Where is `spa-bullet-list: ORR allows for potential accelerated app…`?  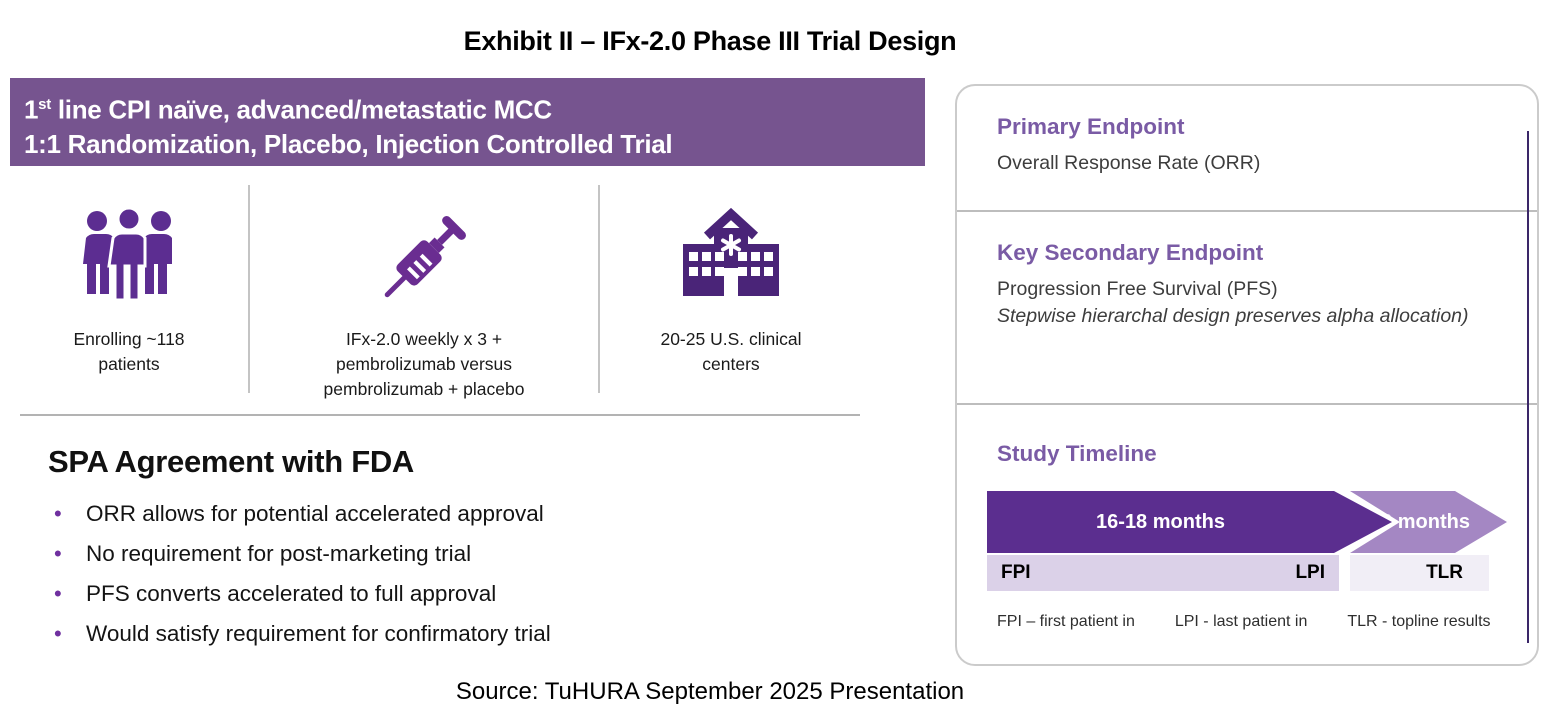 spa-bullet-list: ORR allows for potential accelerated app… is located at coordinates (468, 574).